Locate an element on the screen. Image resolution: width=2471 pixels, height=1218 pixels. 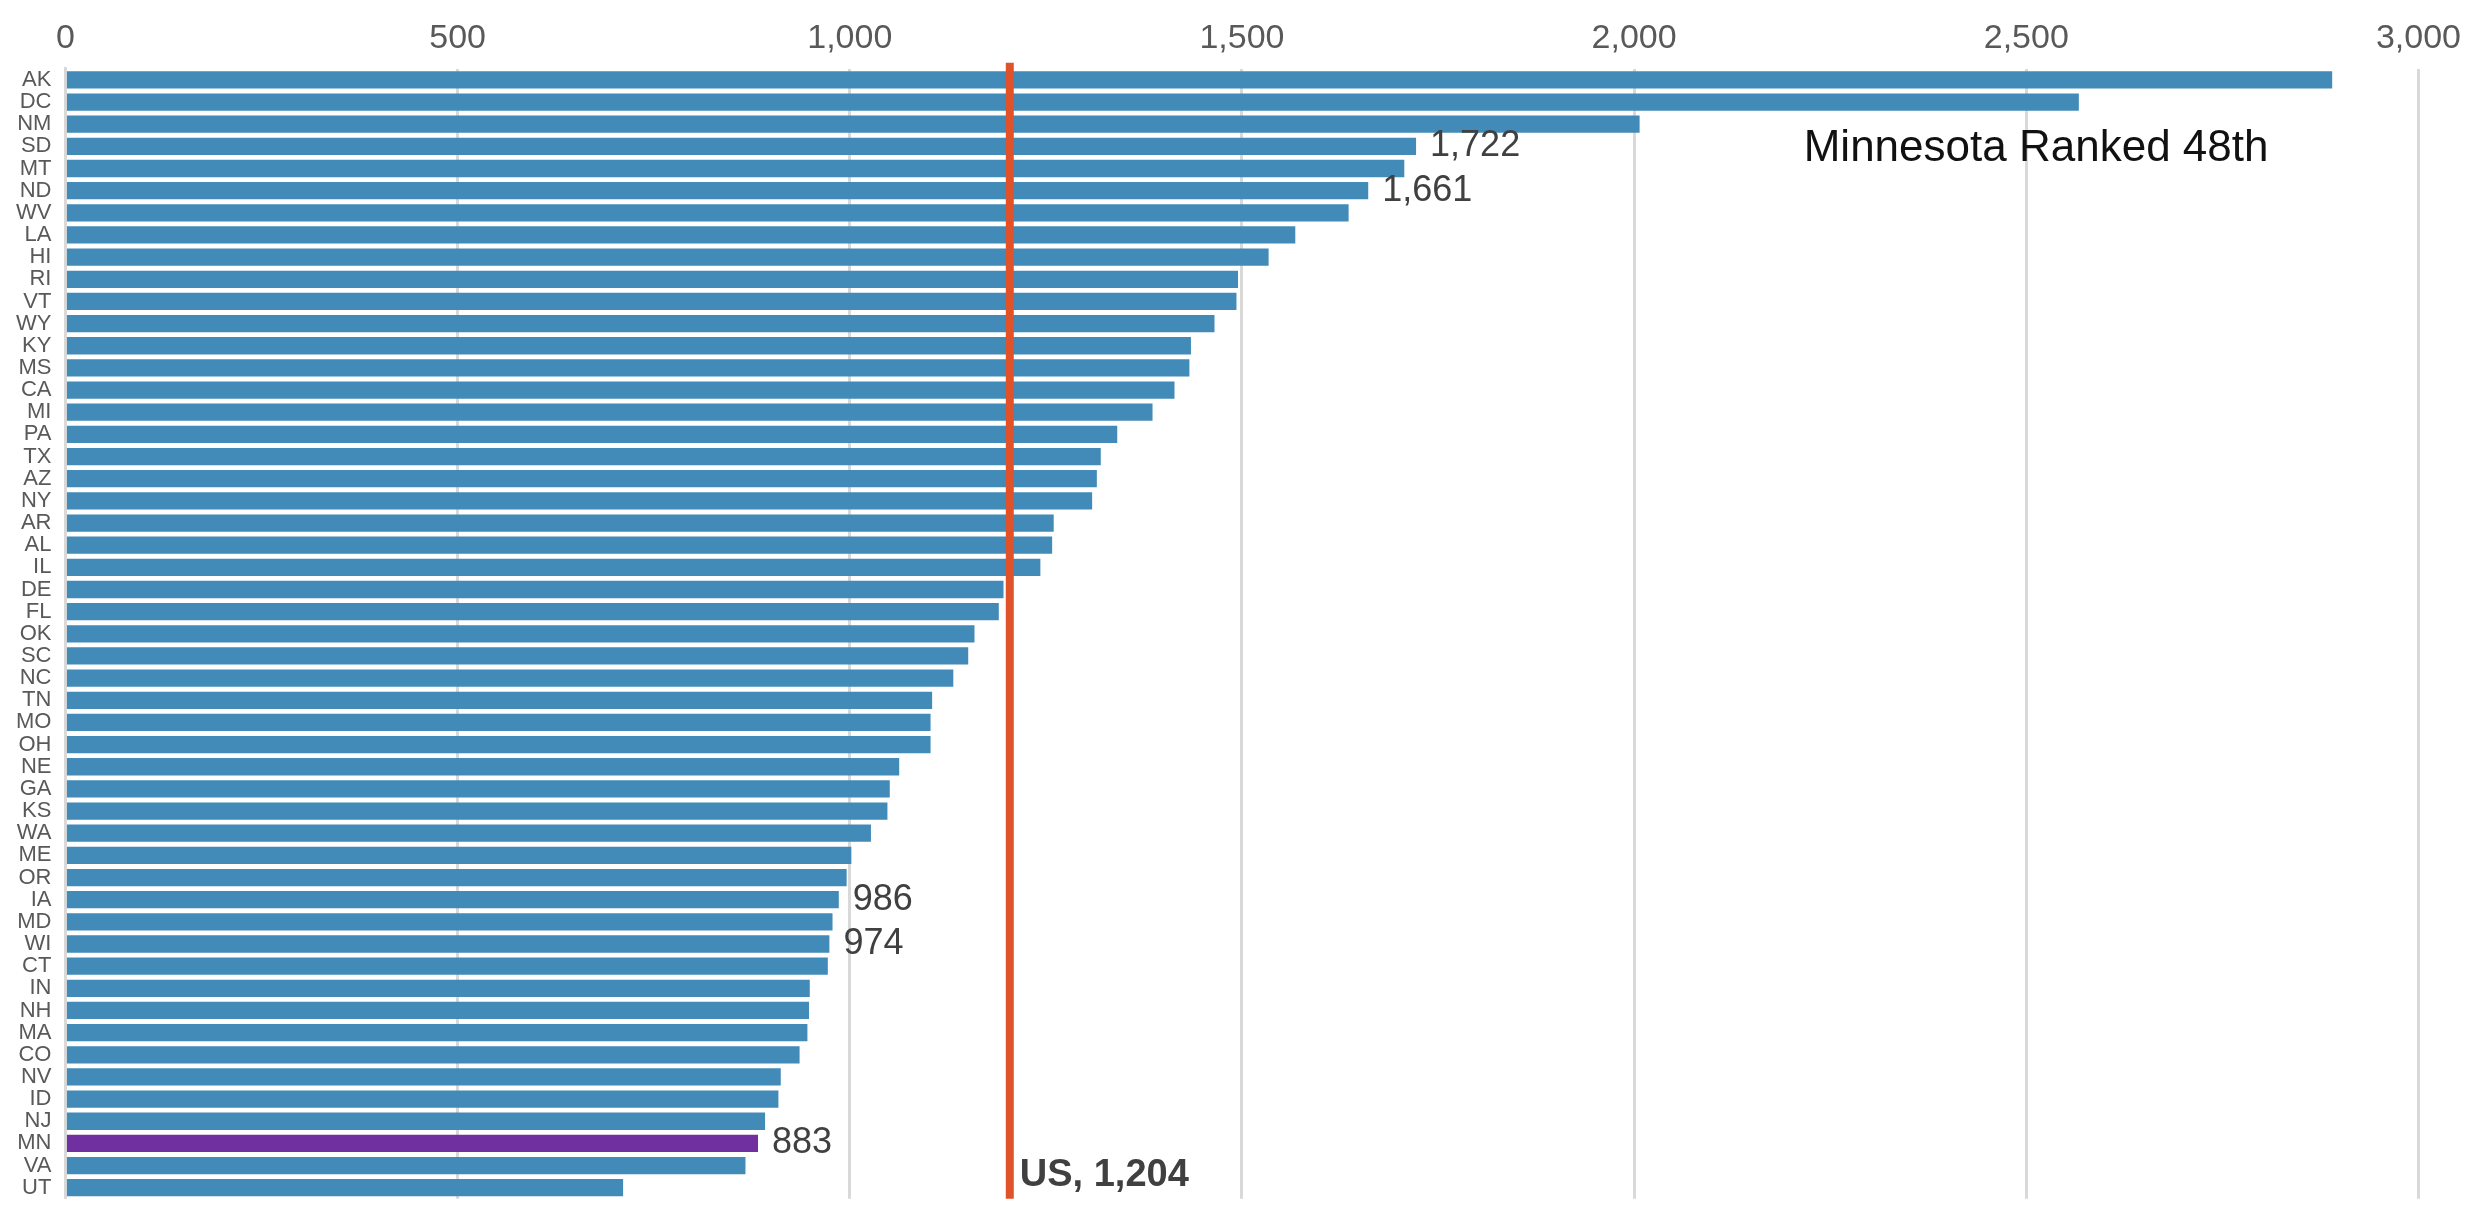
x-tick-label: 2,000 is located at coordinates (1634, 35).